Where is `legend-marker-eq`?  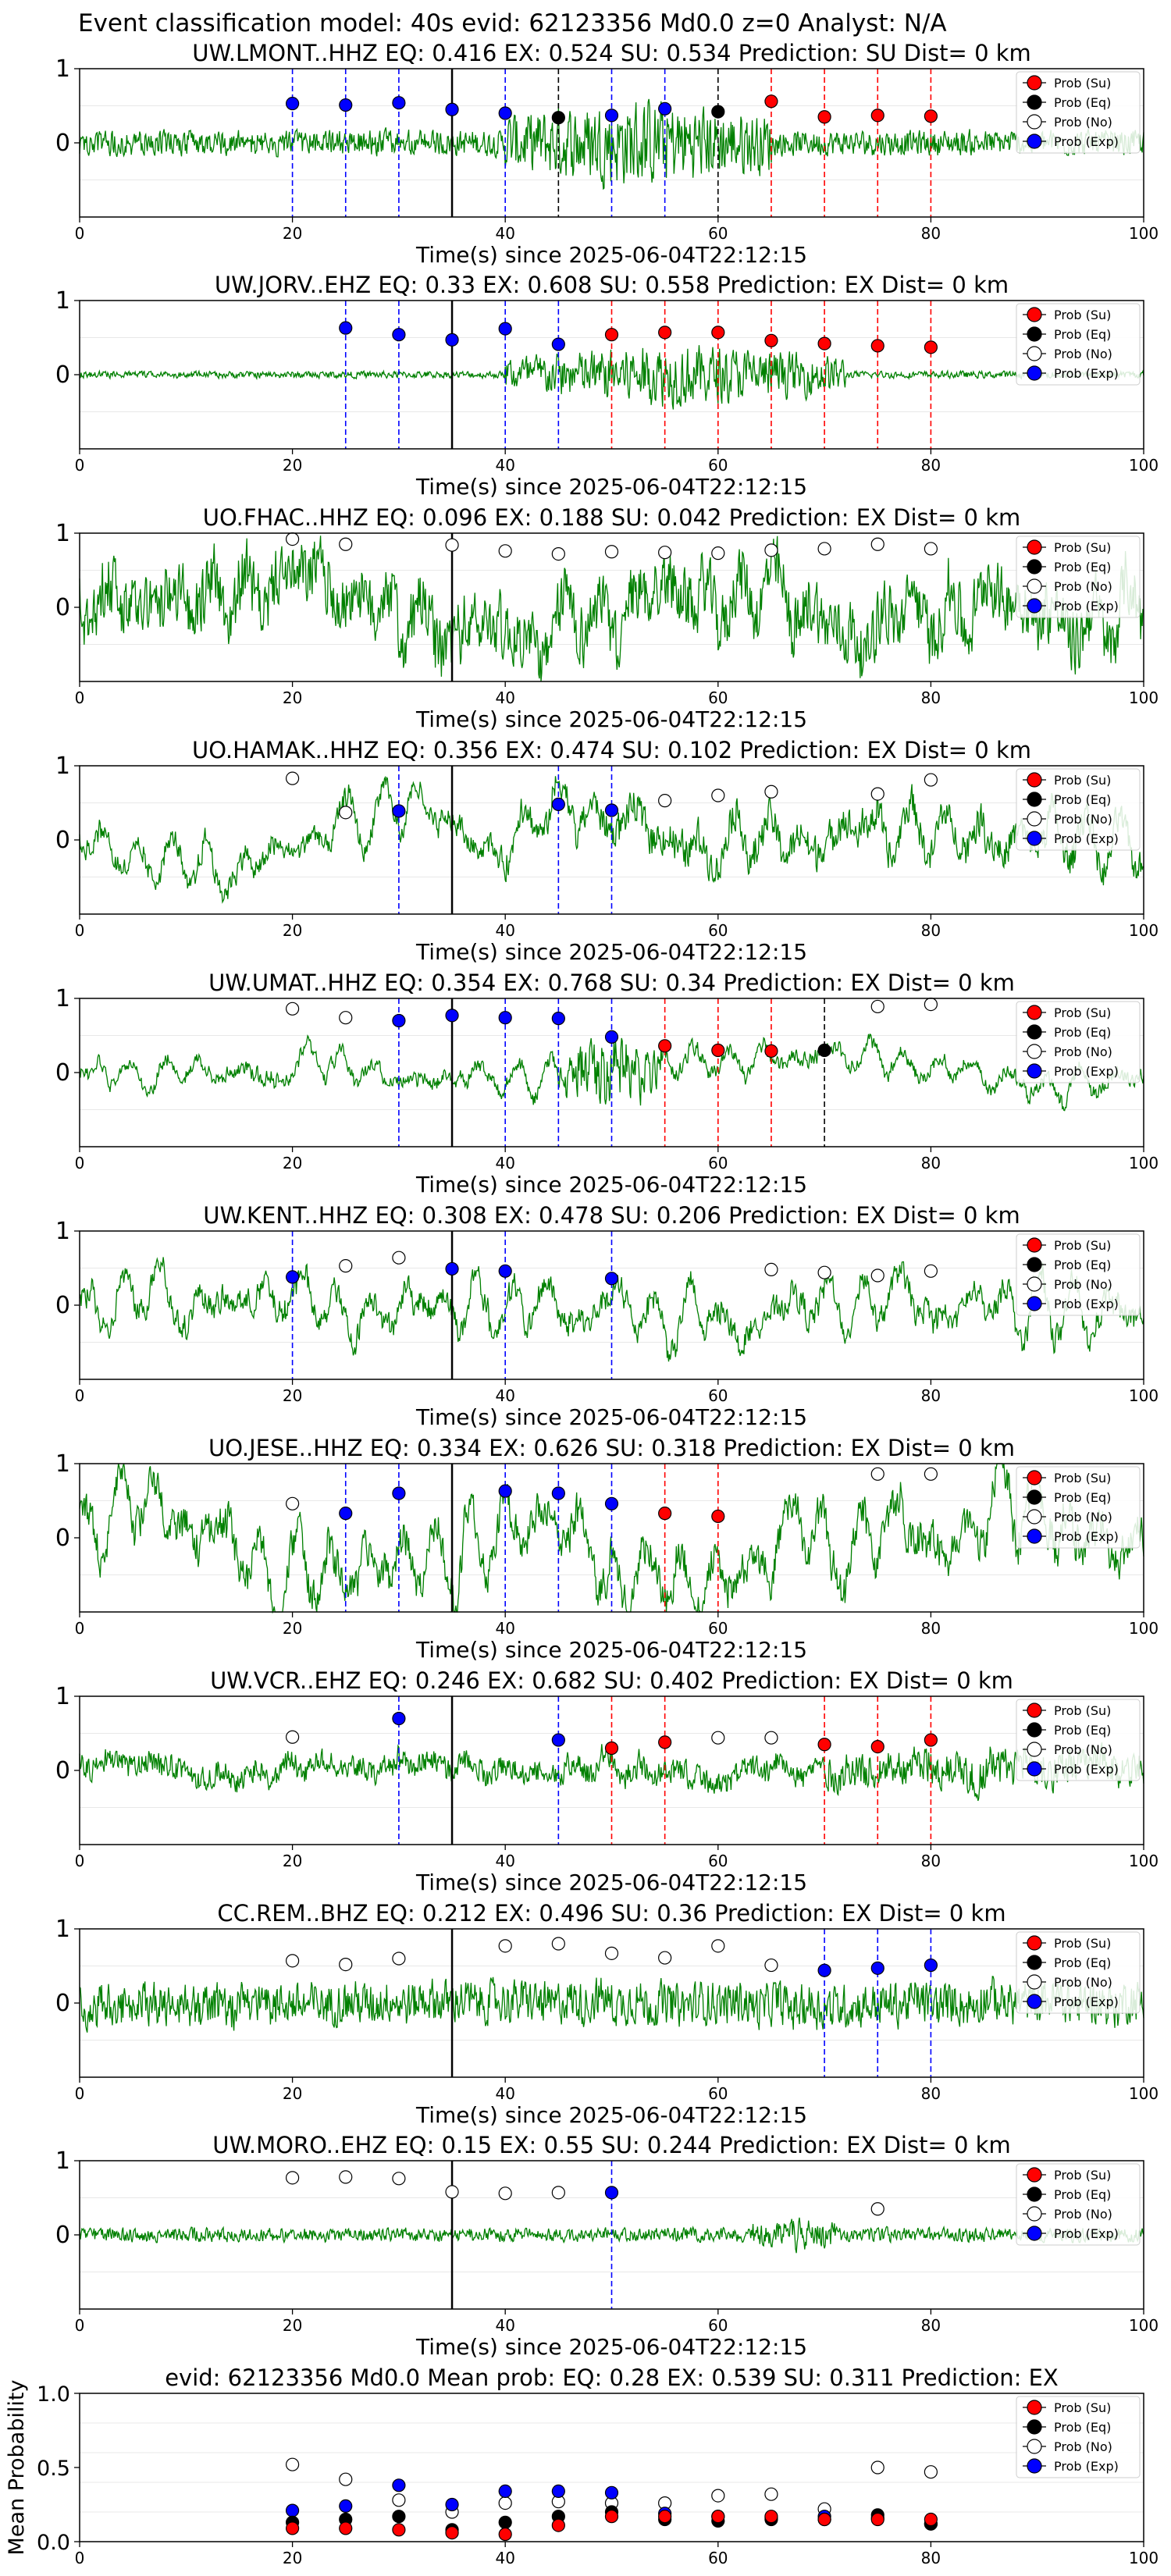 legend-marker-eq is located at coordinates (1034, 102).